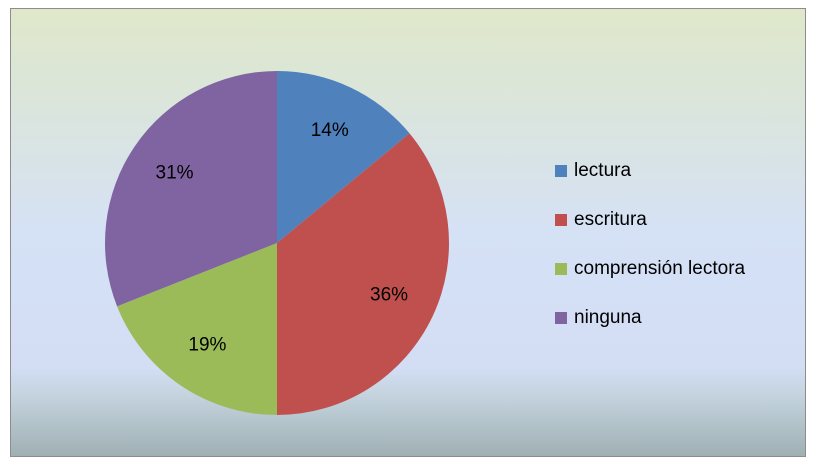 This screenshot has height=466, width=813. I want to click on legend-label: escritura, so click(610, 219).